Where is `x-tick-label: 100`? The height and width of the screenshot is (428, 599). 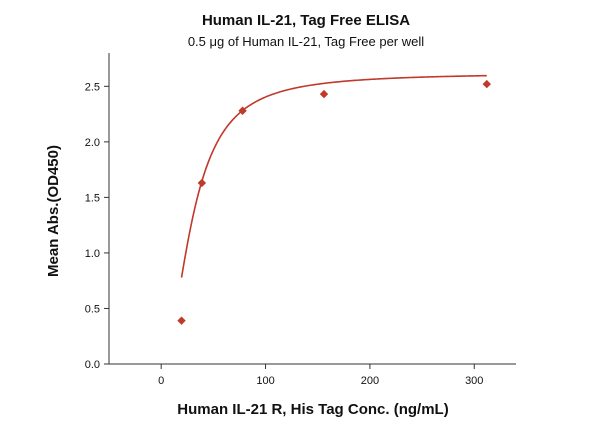 x-tick-label: 100 is located at coordinates (265, 381).